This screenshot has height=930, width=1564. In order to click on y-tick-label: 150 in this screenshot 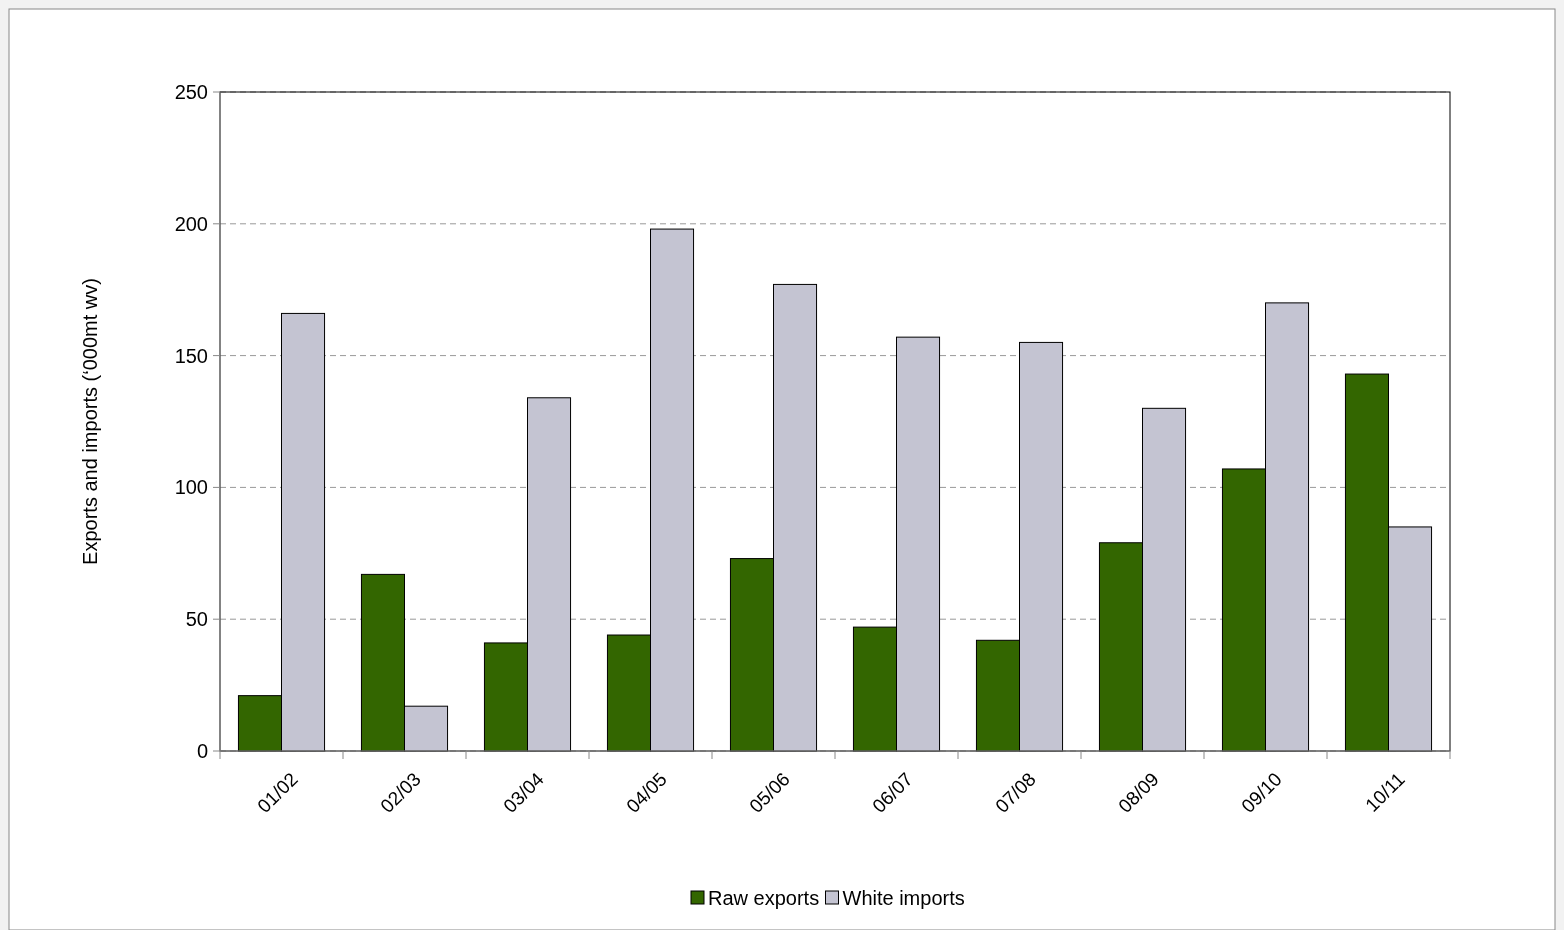, I will do `click(191, 355)`.